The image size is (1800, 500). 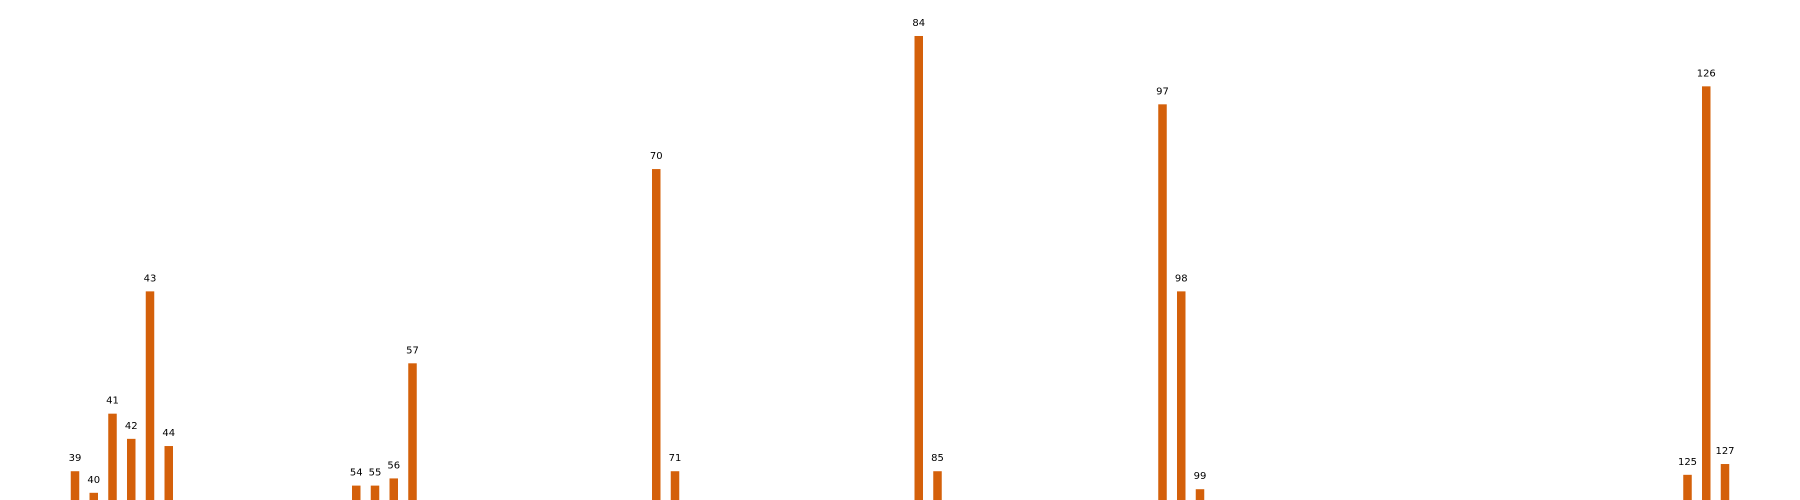 I want to click on bar-value-label: 71, so click(x=675, y=458).